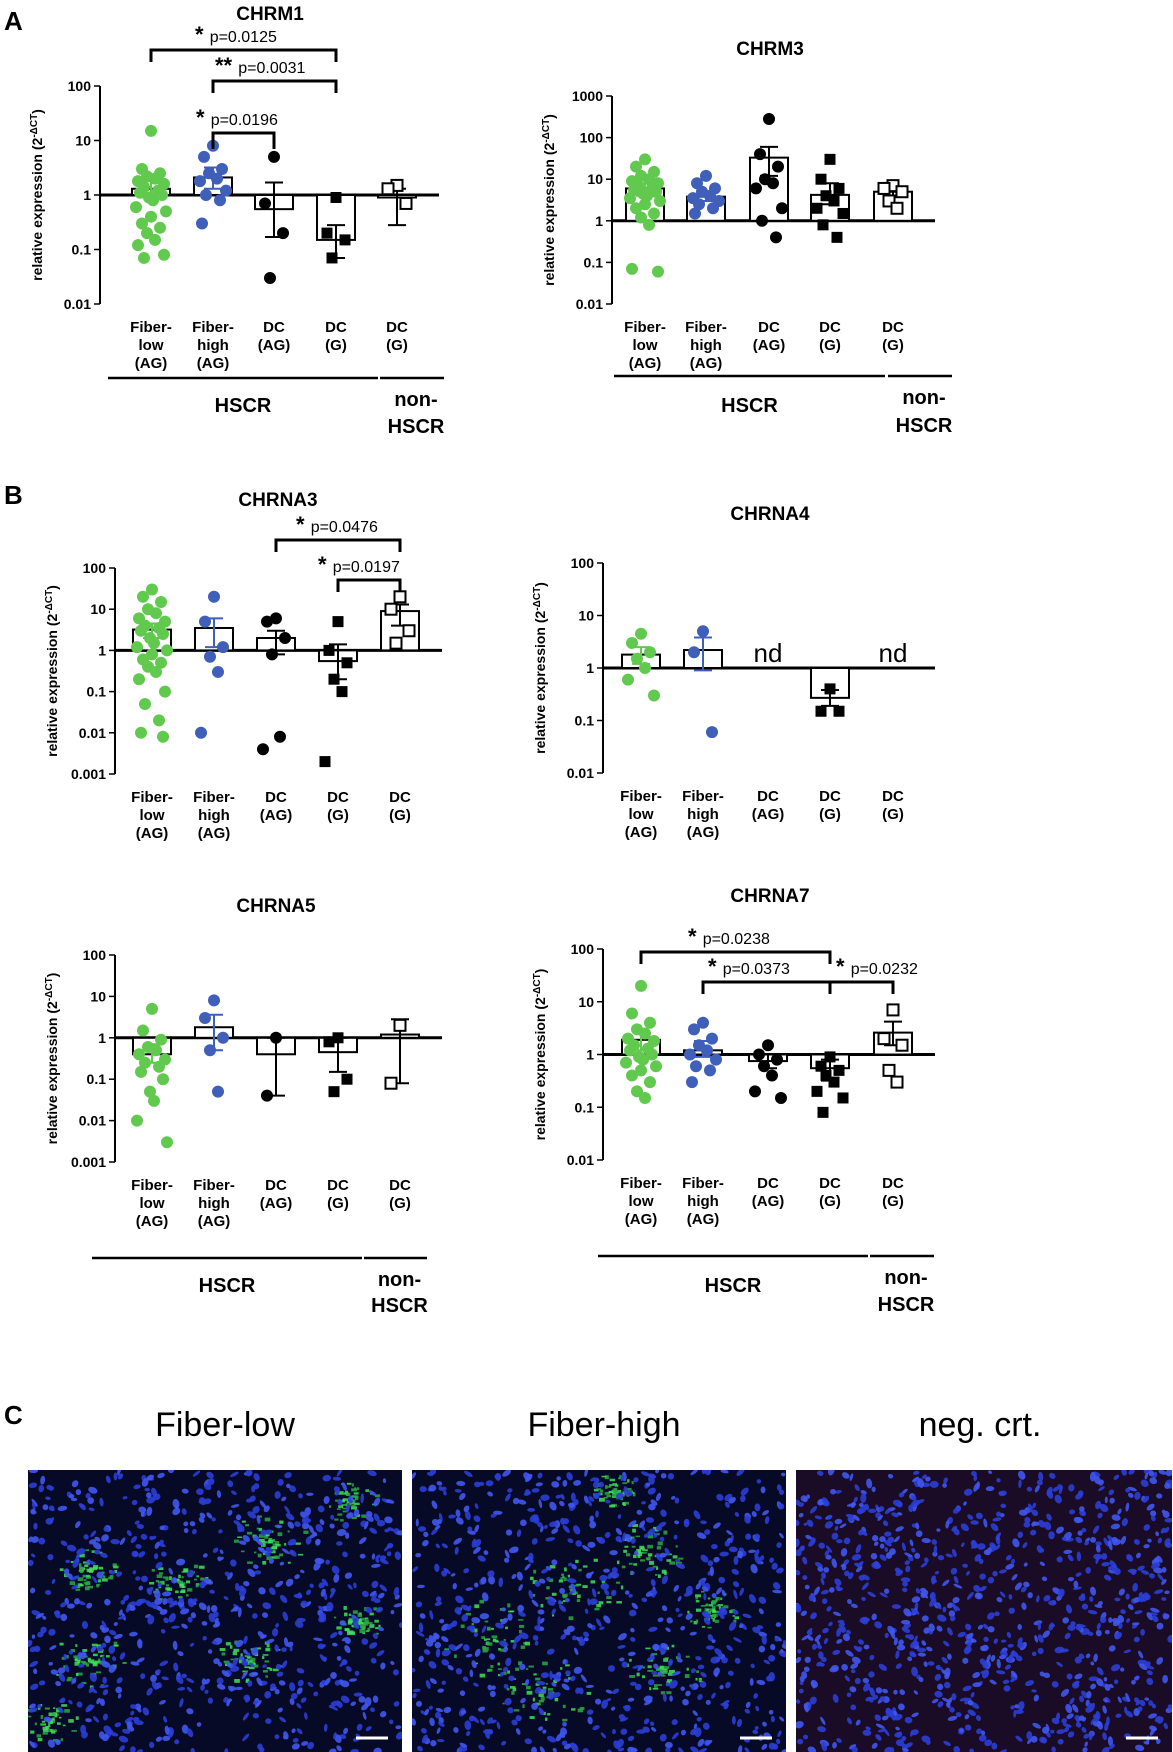  I want to click on category-label: Fiber-, so click(703, 796).